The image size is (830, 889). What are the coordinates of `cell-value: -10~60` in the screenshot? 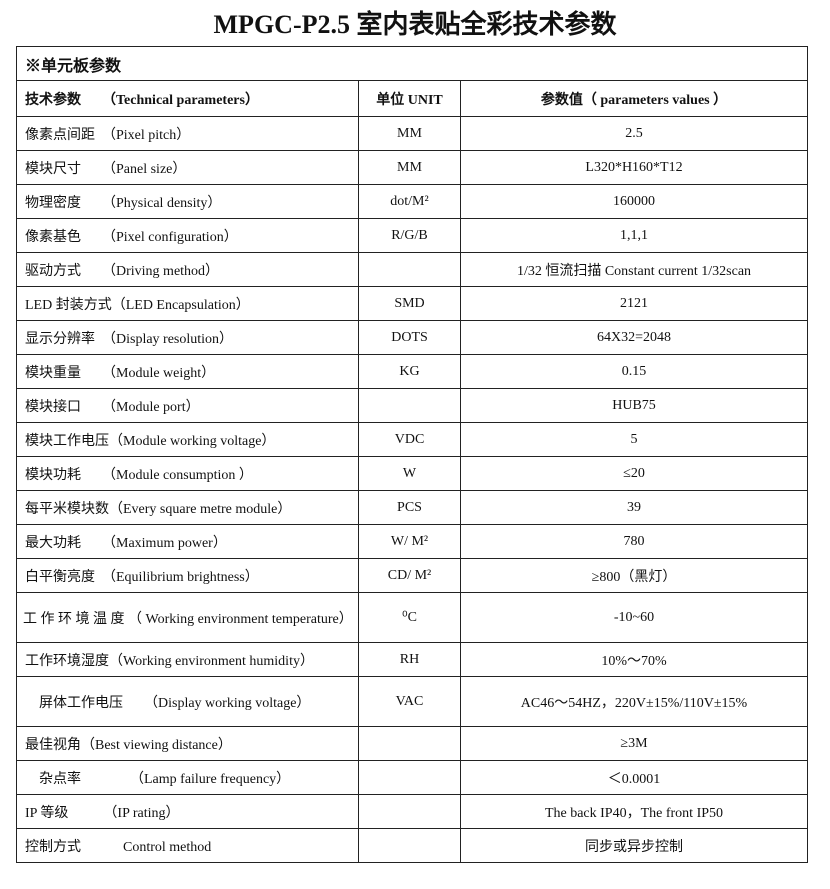 It's located at (634, 617).